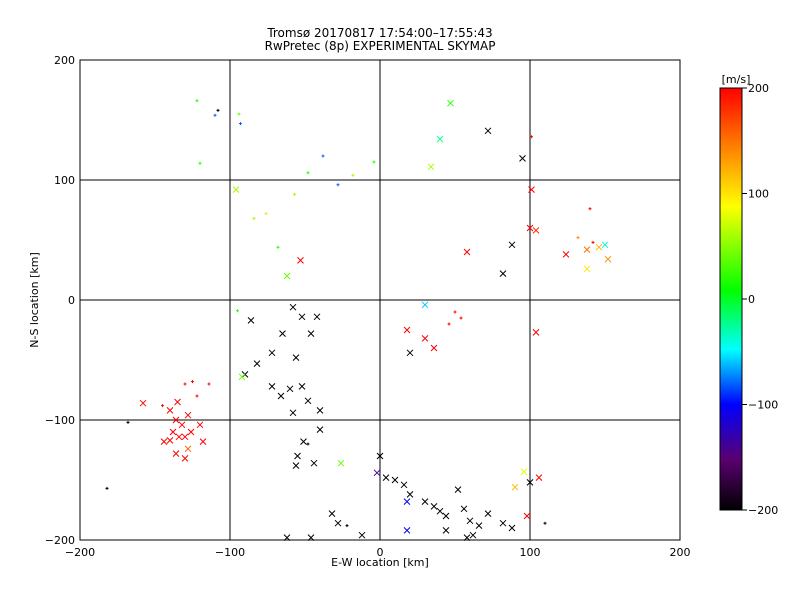  I want to click on x-tick-label: 100, so click(530, 552).